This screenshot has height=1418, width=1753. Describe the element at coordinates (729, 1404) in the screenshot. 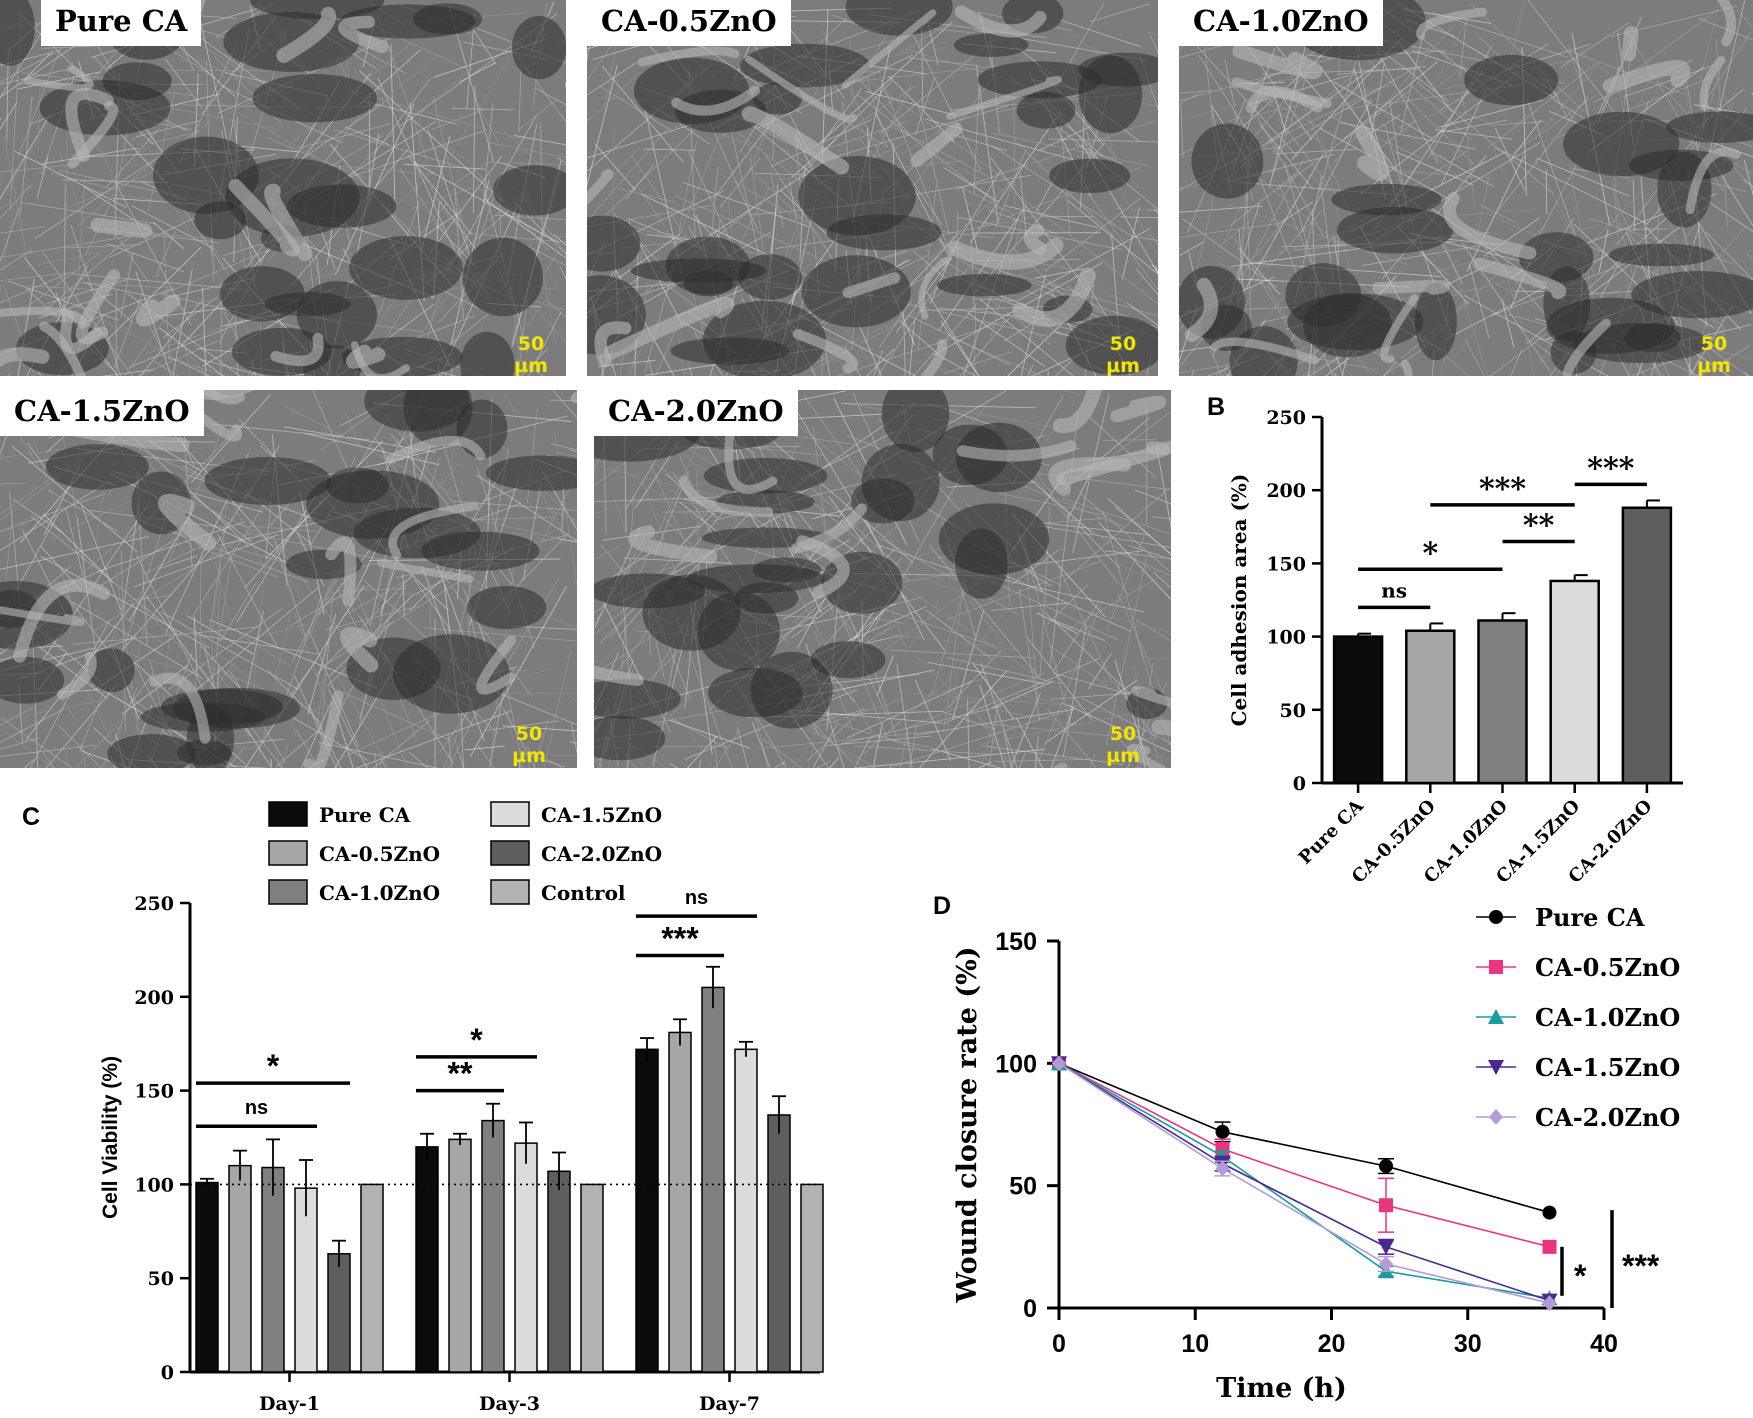

I see `x-tick-label: Day-7` at that location.